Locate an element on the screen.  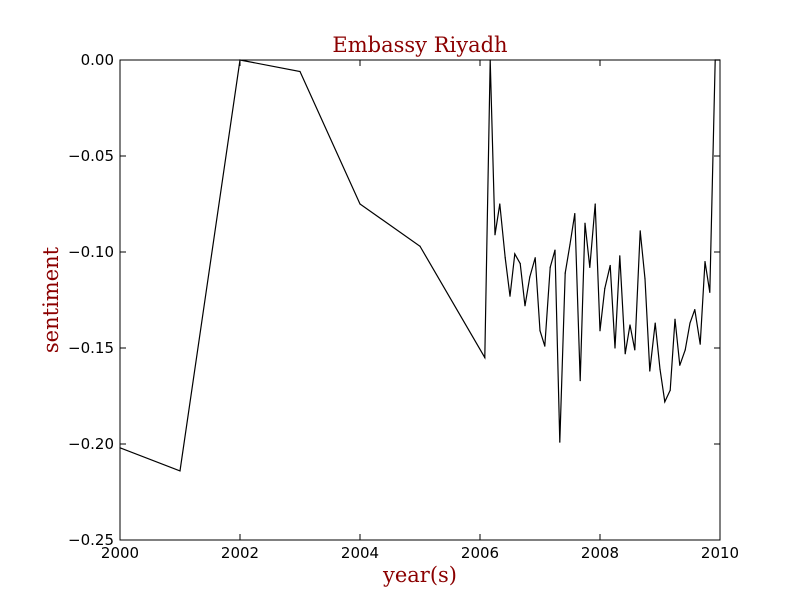
y-tick-label: −0.05 is located at coordinates (91, 156).